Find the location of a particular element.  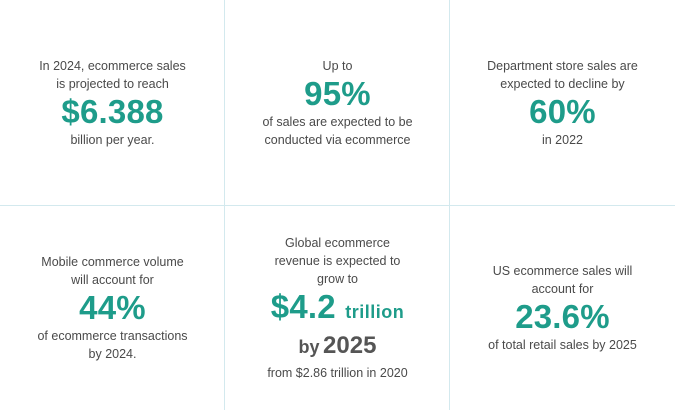

stat-text: US ecommerce sales will is located at coordinates (562, 270).